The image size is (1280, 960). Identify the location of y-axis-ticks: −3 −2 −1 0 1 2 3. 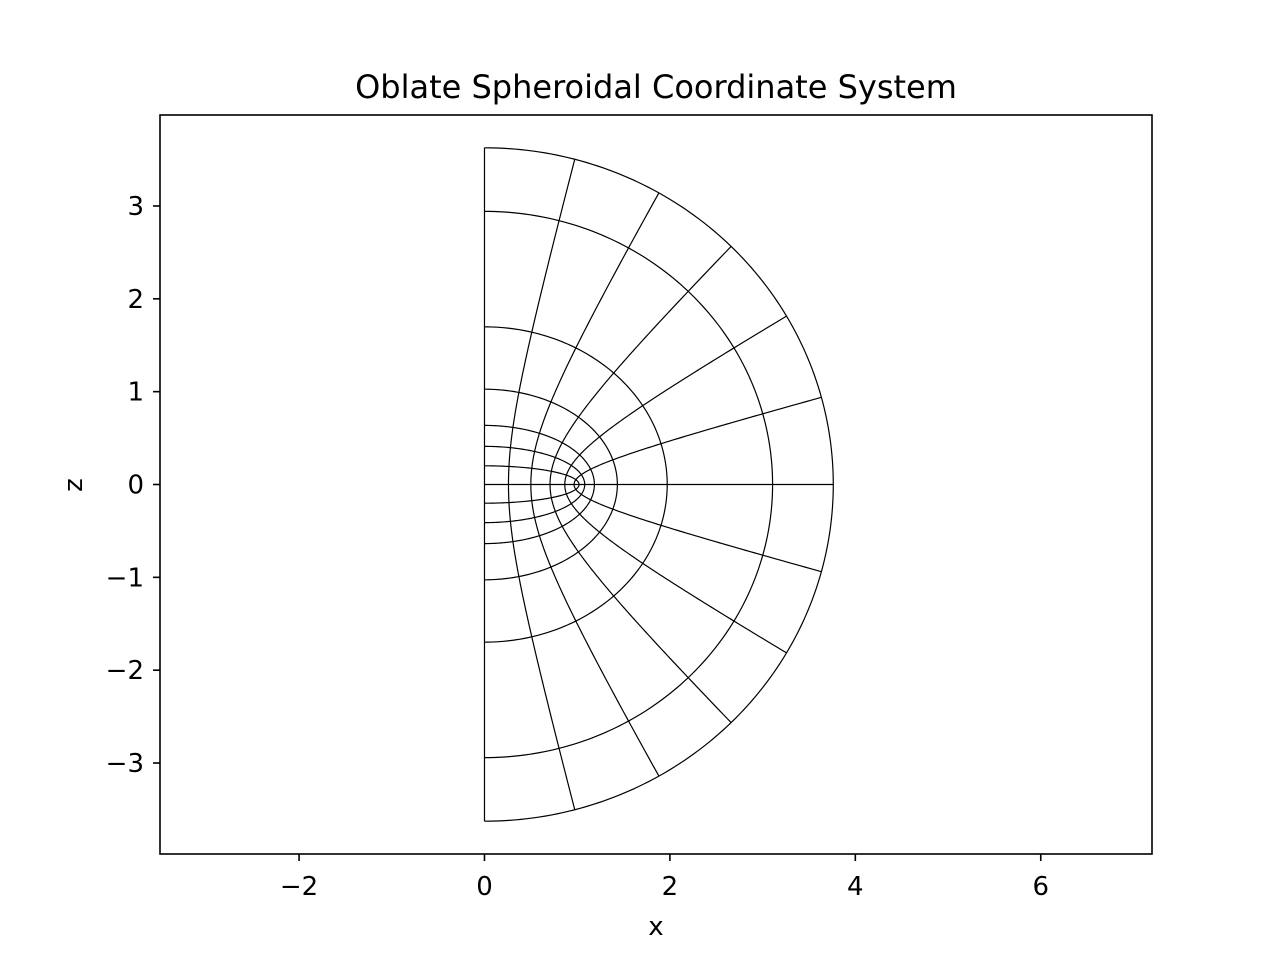
(133, 485).